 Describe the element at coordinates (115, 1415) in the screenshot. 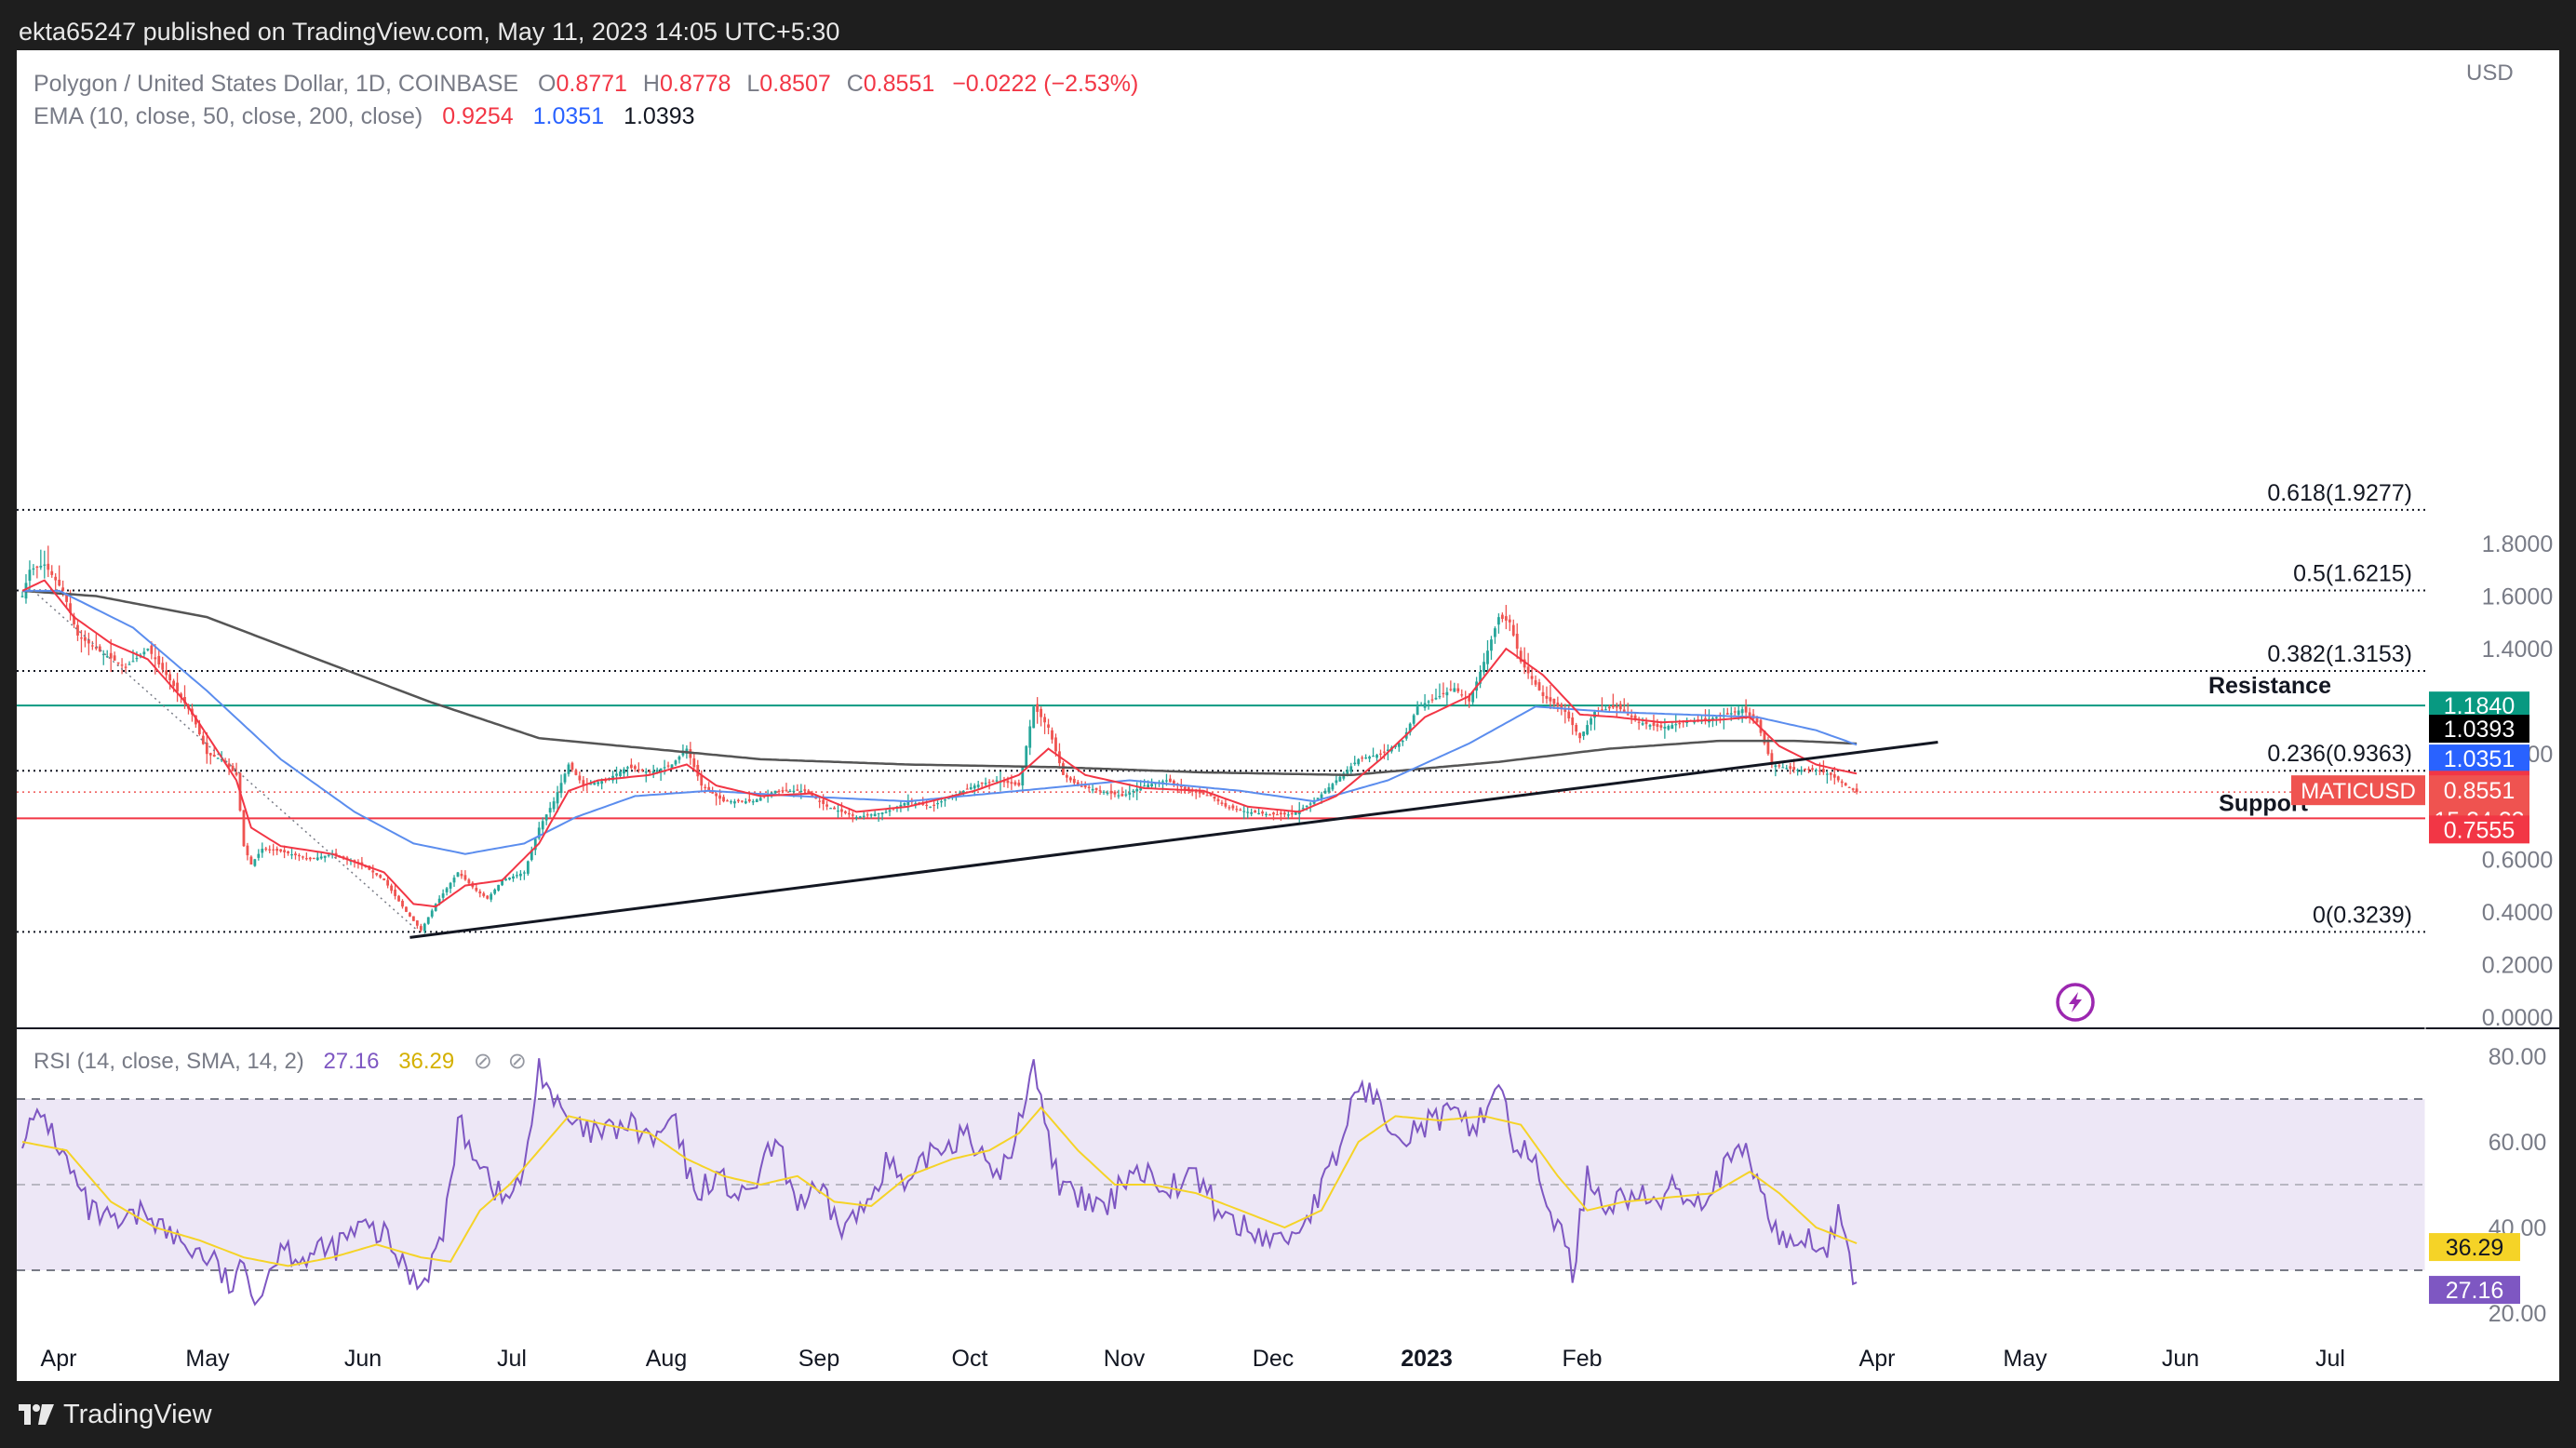

I see `tradingview-brand: TradingView` at that location.